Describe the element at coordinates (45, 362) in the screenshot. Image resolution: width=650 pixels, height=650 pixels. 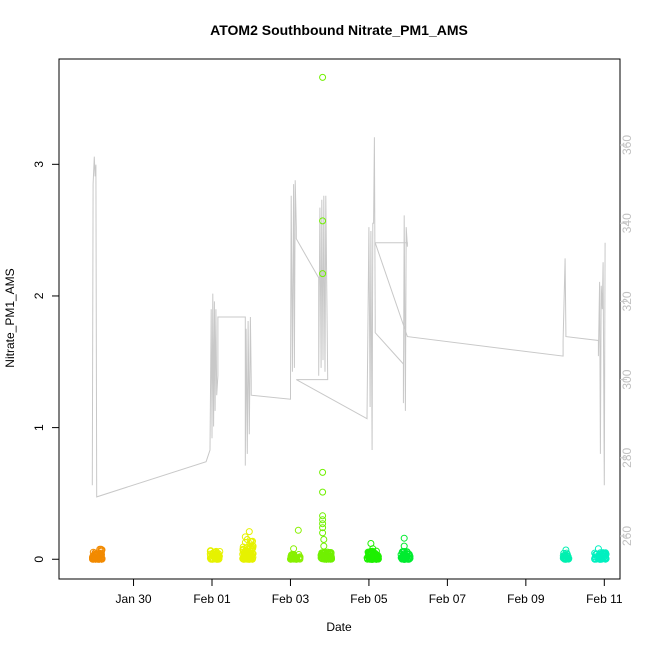
I see `y-axis-left: 0 1 2 3` at that location.